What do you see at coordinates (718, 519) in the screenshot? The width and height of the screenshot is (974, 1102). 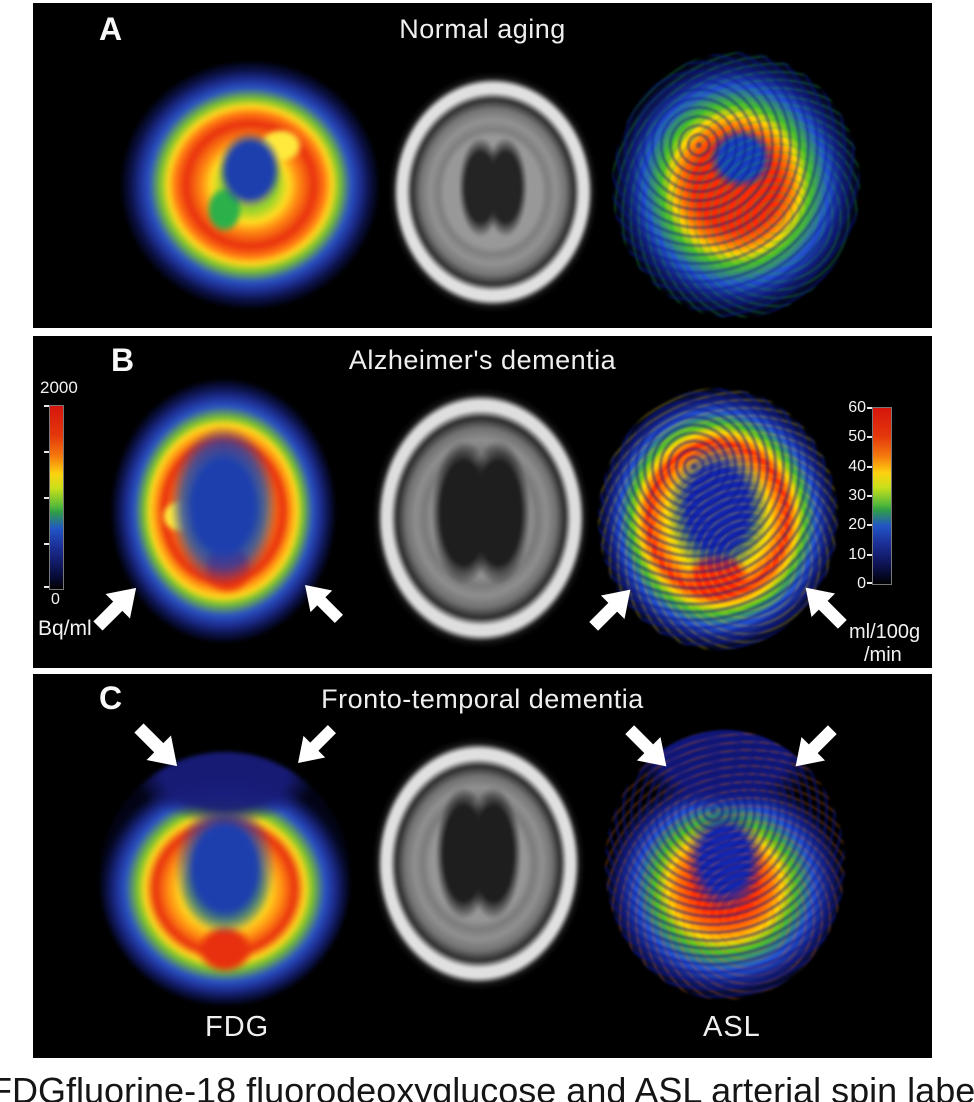 I see `asl-scan-alzheimers` at bounding box center [718, 519].